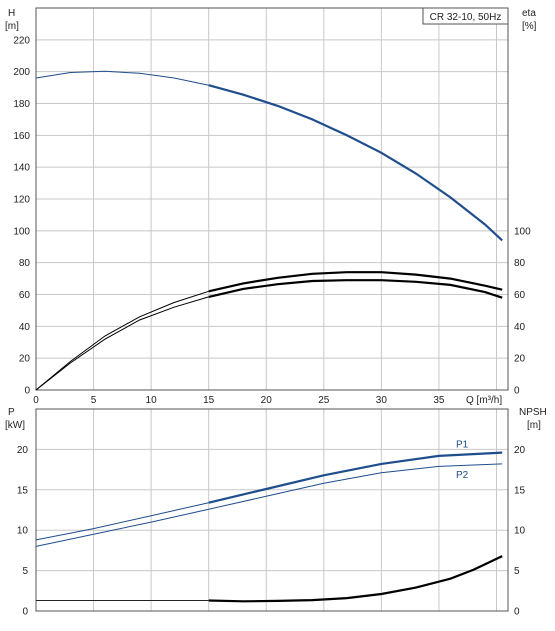 The width and height of the screenshot is (555, 631). Describe the element at coordinates (209, 400) in the screenshot. I see `x-tick-label: 15` at that location.